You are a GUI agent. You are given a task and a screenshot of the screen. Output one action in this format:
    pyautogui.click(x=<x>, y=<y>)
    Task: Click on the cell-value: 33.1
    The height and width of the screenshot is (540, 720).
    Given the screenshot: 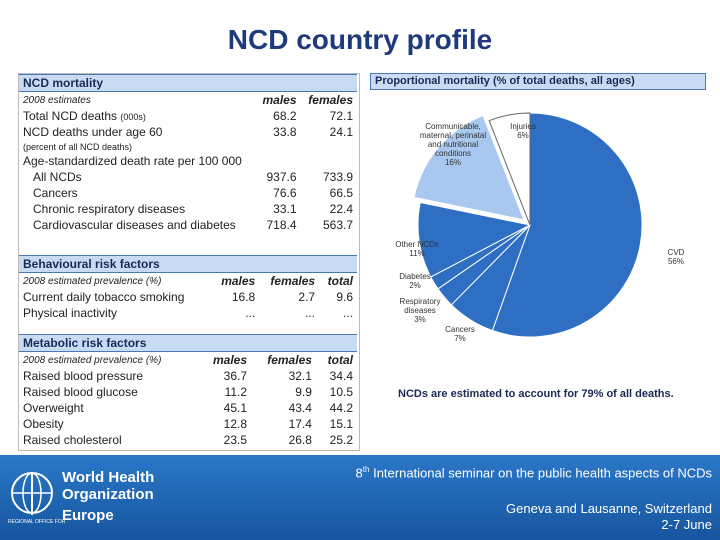 What is the action you would take?
    pyautogui.click(x=285, y=209)
    